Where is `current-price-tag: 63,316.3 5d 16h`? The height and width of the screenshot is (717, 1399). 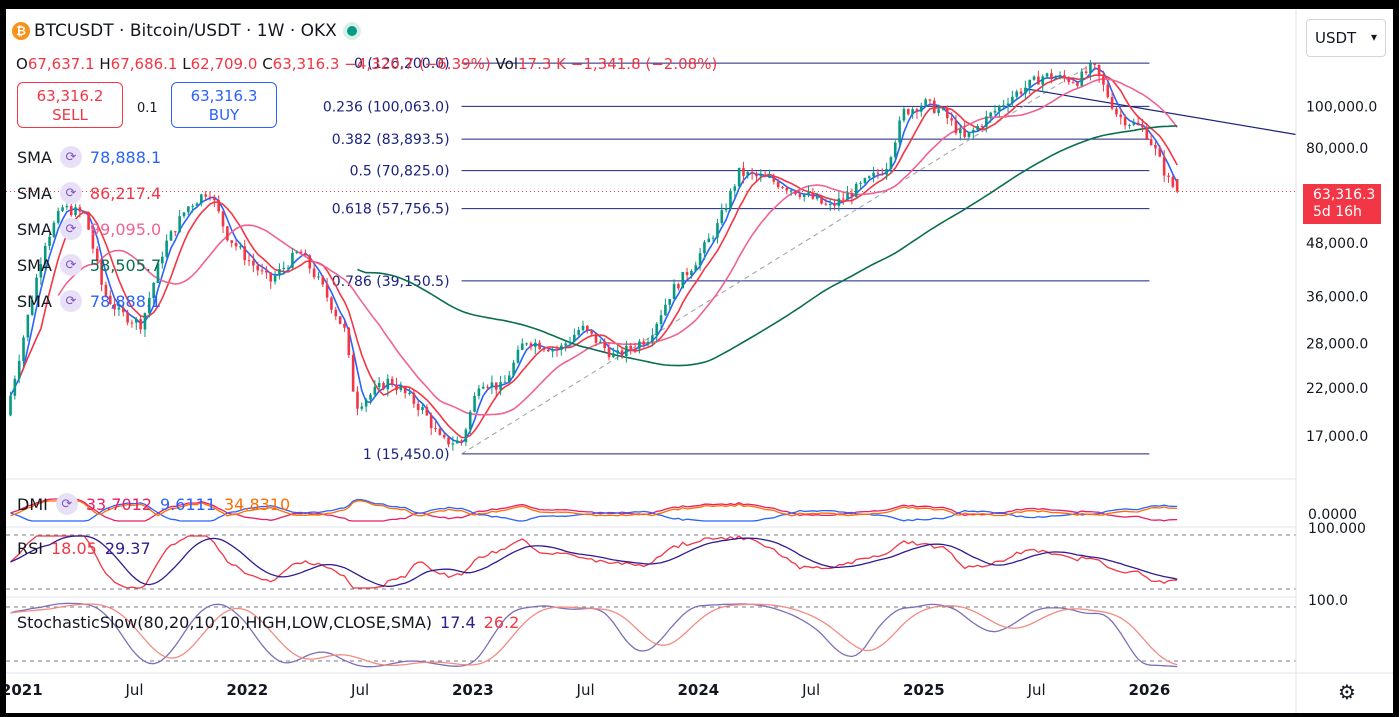
current-price-tag: 63,316.3 5d 16h is located at coordinates (1342, 204).